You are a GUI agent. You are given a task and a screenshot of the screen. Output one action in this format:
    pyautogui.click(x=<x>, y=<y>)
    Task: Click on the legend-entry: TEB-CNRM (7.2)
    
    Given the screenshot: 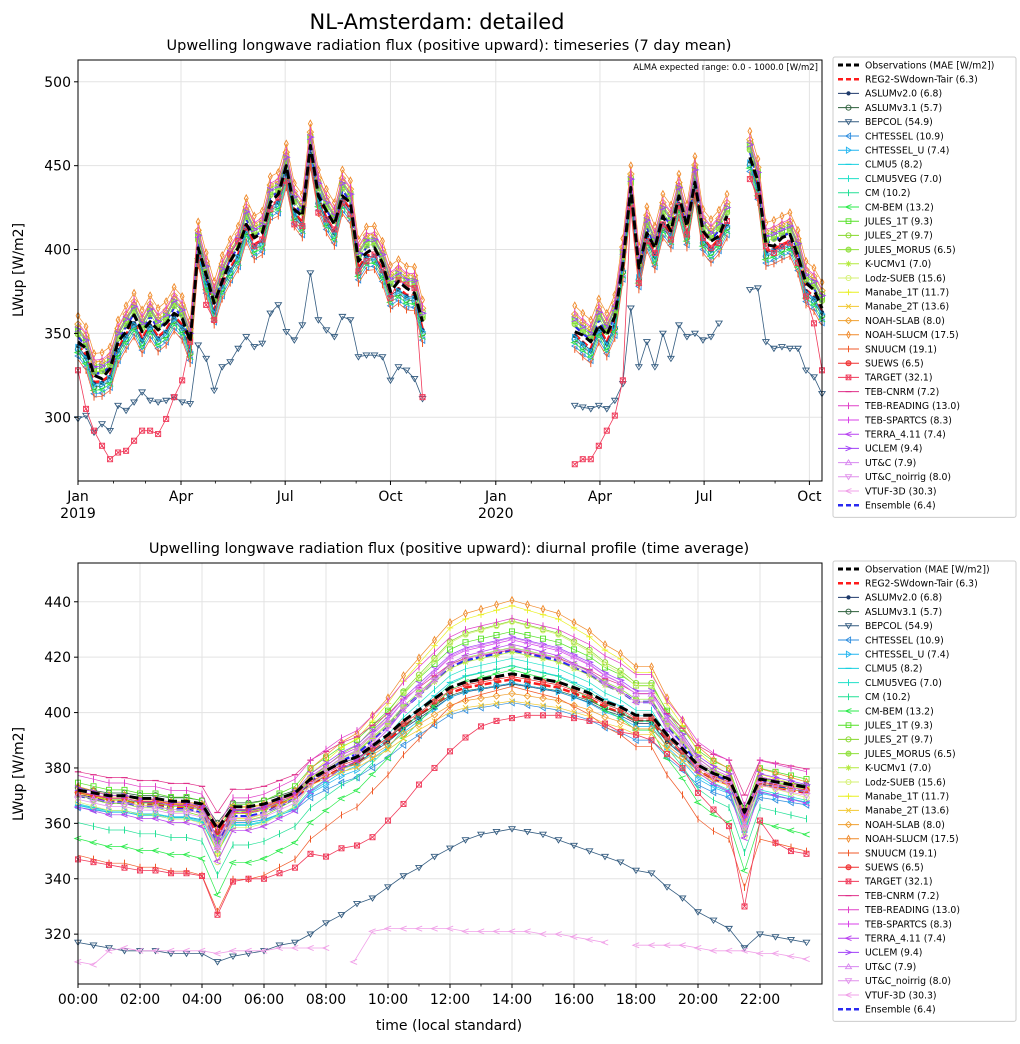 What is the action you would take?
    pyautogui.click(x=888, y=392)
    